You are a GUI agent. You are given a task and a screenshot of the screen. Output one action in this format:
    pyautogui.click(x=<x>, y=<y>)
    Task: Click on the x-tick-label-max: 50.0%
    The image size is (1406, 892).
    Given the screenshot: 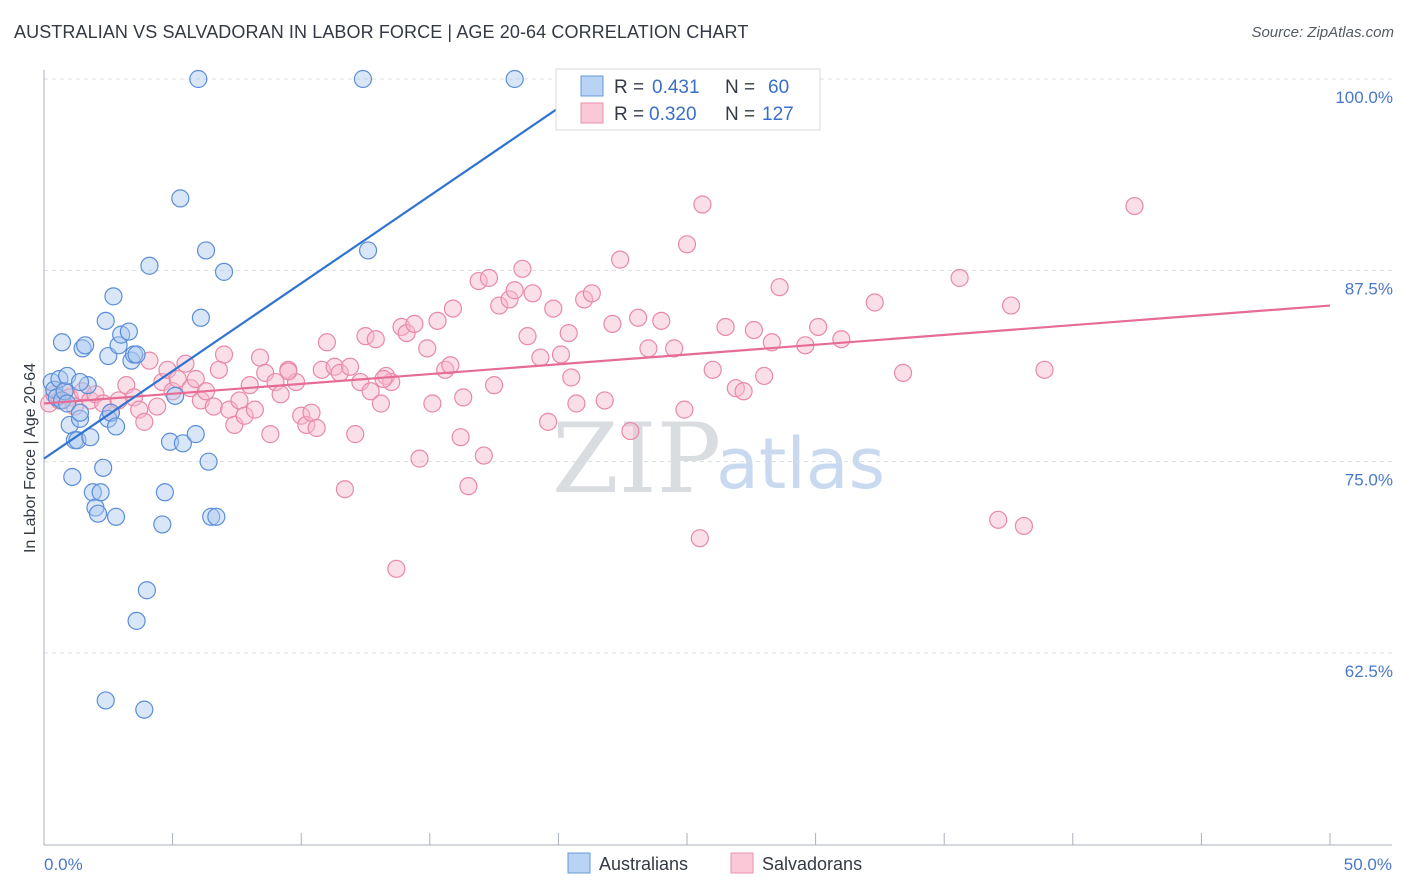 What is the action you would take?
    pyautogui.click(x=1368, y=864)
    